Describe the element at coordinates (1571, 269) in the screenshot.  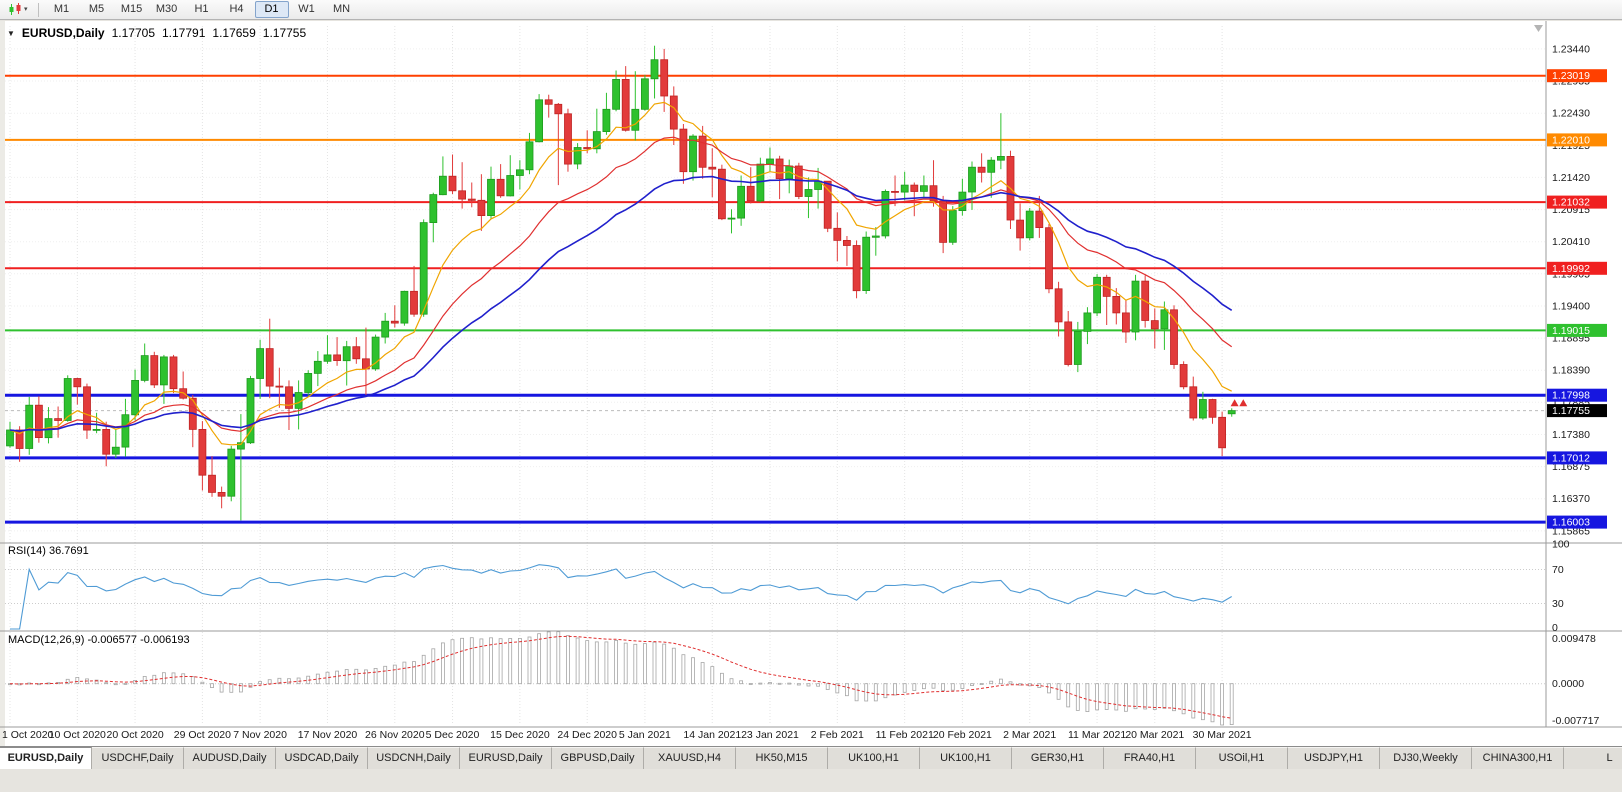
I see `svg-text: 1.19992` at that location.